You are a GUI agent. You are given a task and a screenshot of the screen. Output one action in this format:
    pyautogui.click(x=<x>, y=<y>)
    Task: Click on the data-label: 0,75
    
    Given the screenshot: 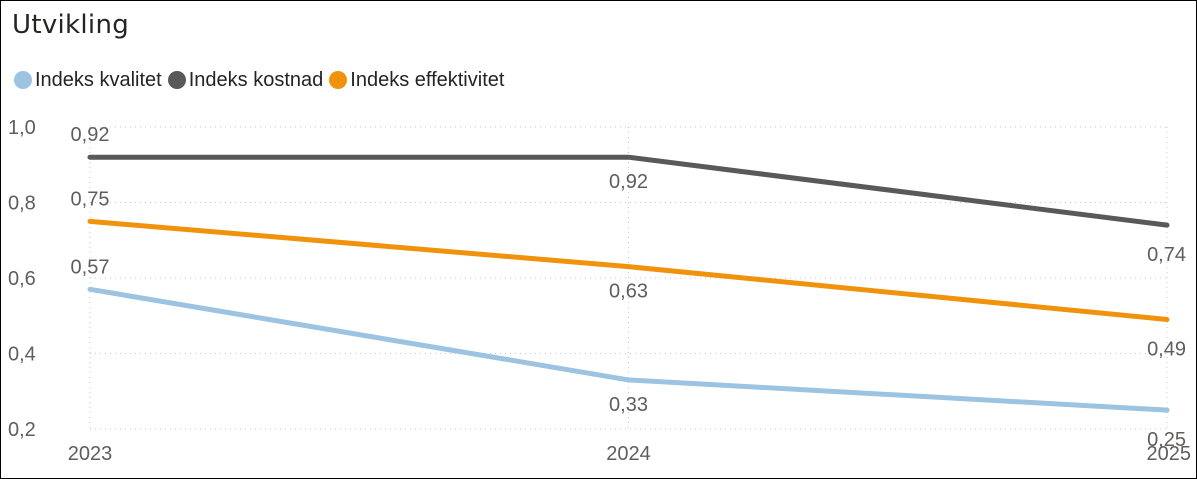 What is the action you would take?
    pyautogui.click(x=90, y=199)
    